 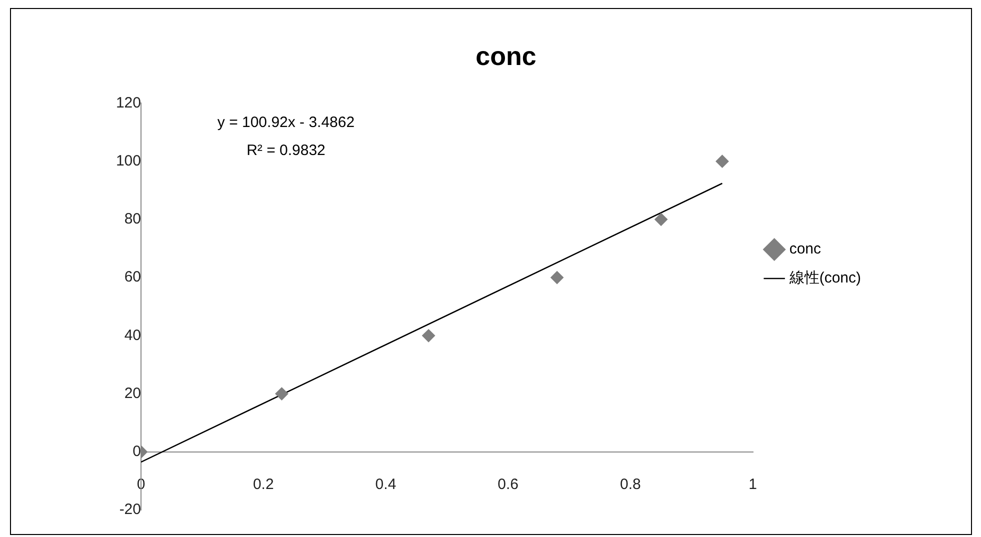 What do you see at coordinates (385, 485) in the screenshot?
I see `x-tick-label: 0.4` at bounding box center [385, 485].